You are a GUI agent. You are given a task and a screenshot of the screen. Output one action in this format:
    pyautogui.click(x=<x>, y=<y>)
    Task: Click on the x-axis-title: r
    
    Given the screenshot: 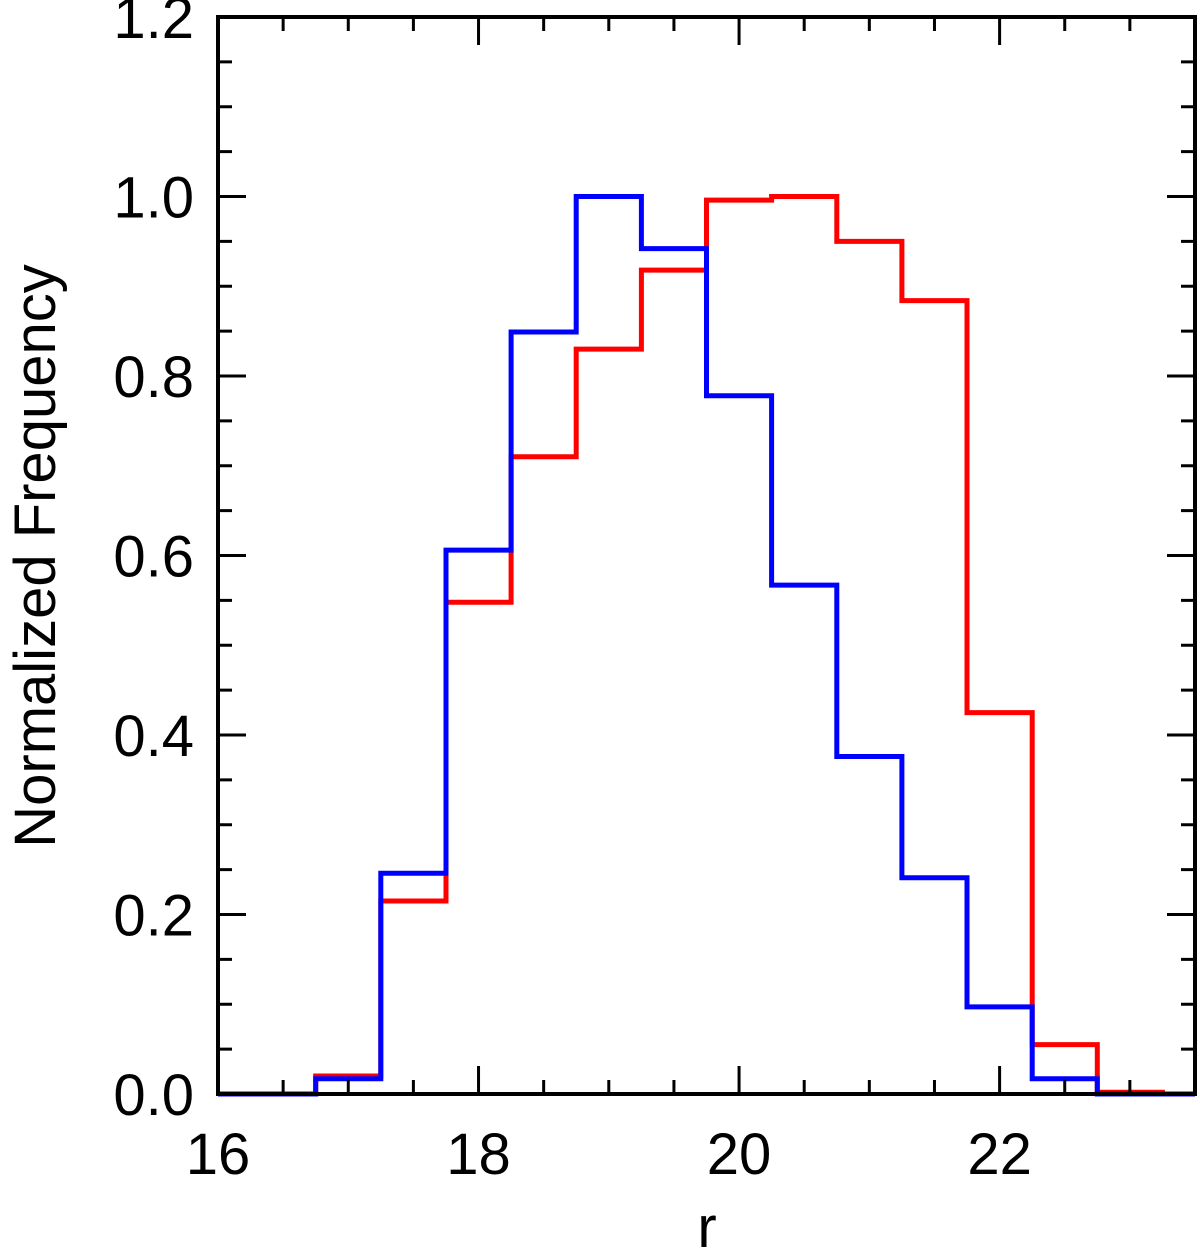 What is the action you would take?
    pyautogui.click(x=706, y=1224)
    